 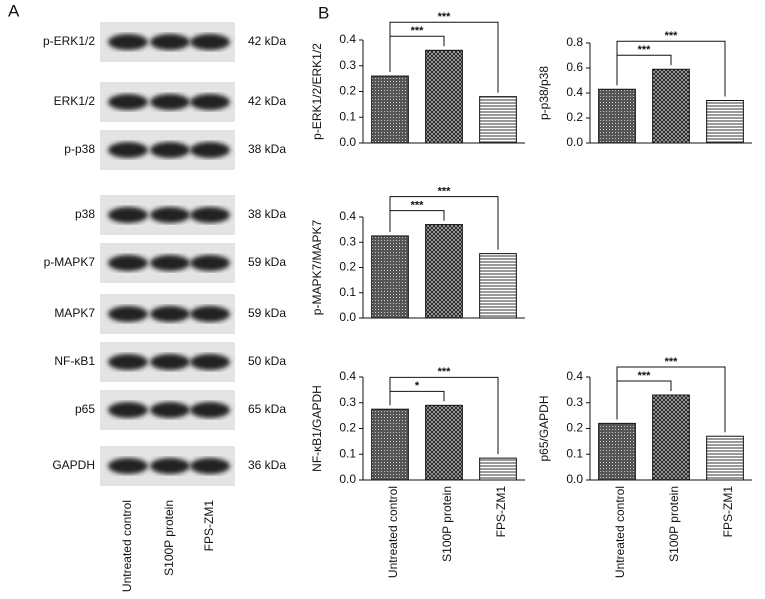 I want to click on y-axis-label: p-MAPK7/MAPK7, so click(x=317, y=267).